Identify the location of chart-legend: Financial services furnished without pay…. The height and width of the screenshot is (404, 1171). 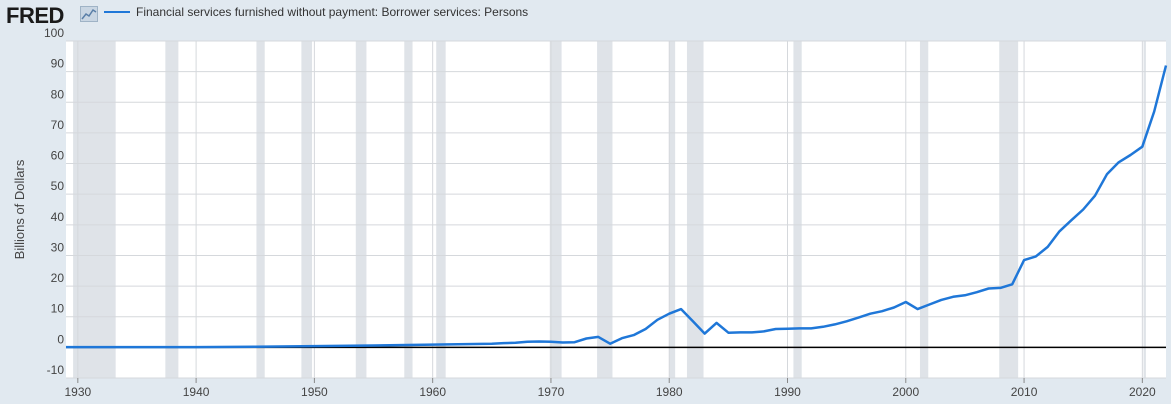
(316, 12).